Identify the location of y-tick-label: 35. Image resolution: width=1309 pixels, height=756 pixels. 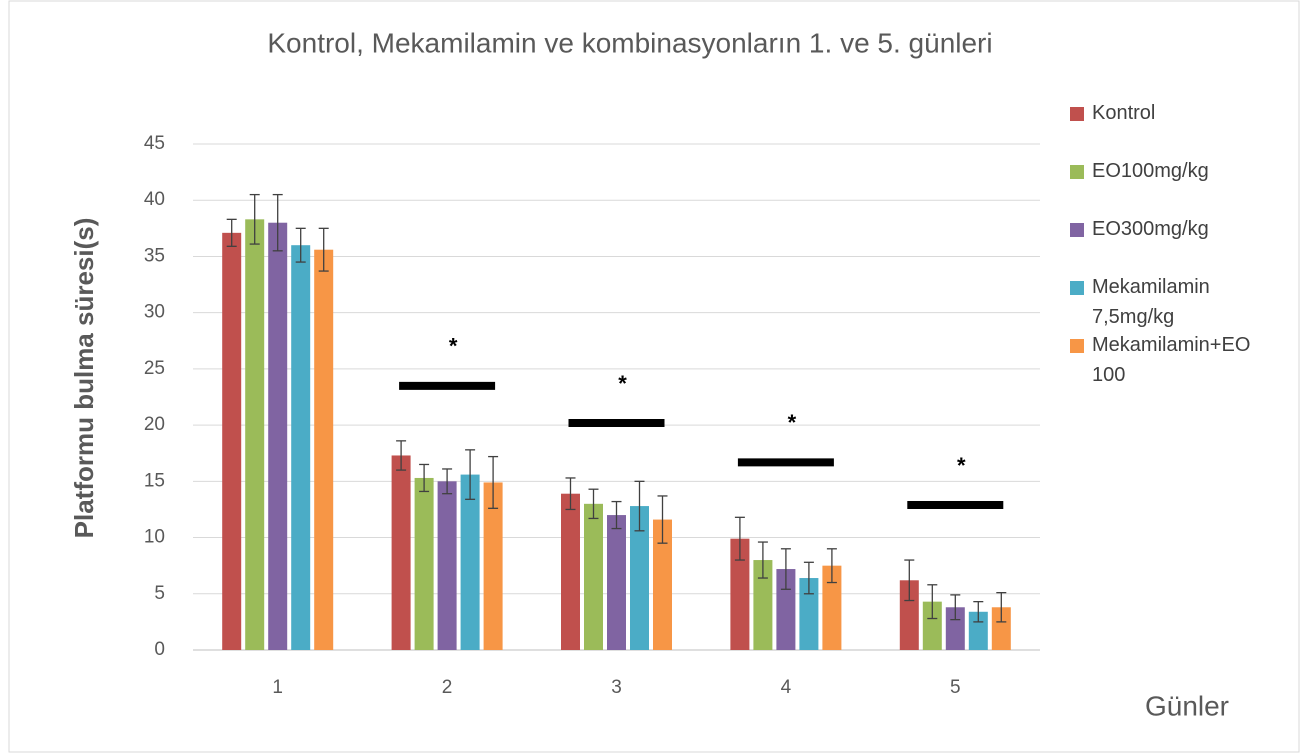
(154, 255).